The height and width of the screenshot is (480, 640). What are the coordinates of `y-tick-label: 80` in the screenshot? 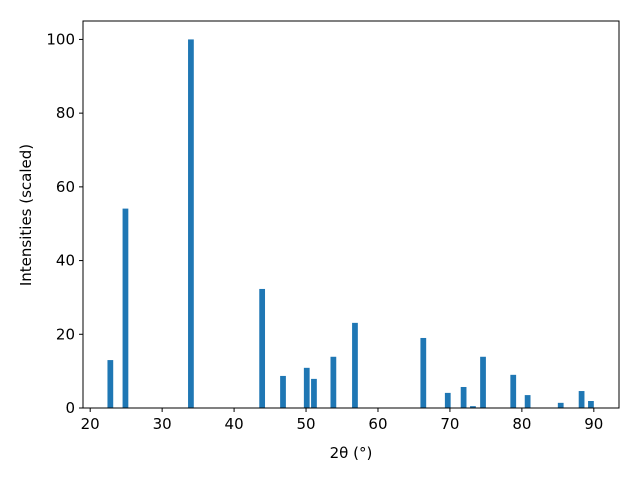 It's located at (65, 113).